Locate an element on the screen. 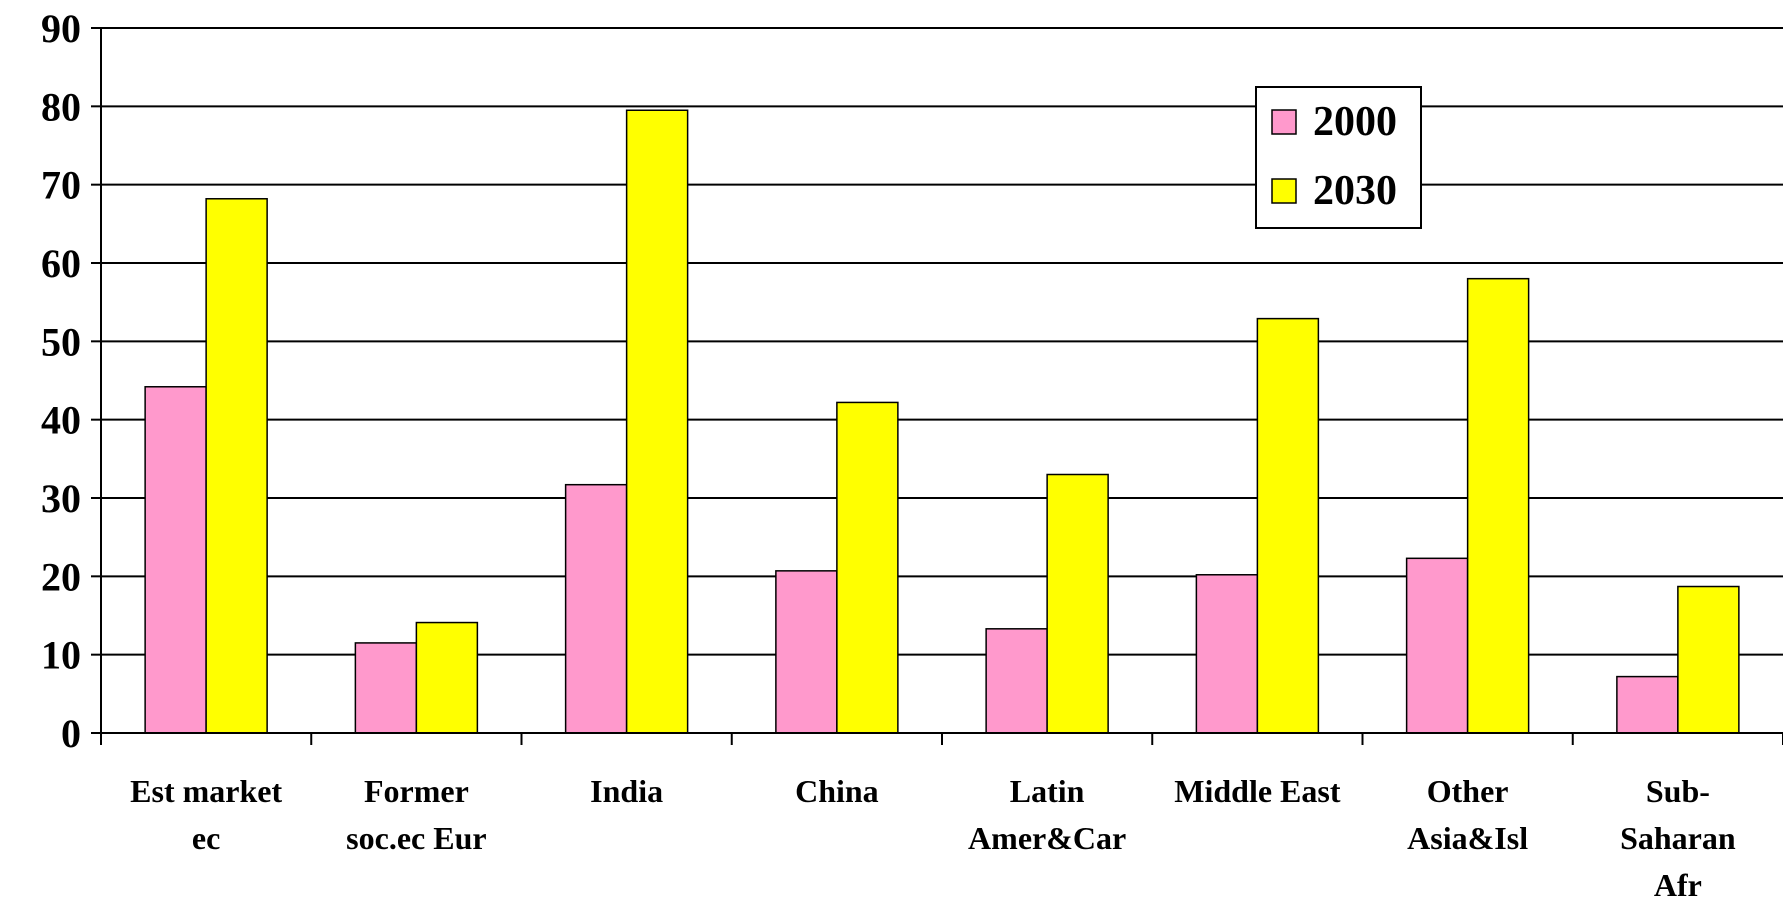 Image resolution: width=1783 pixels, height=902 pixels. x-tick-label: Former soc.ec Eur is located at coordinates (416, 814).